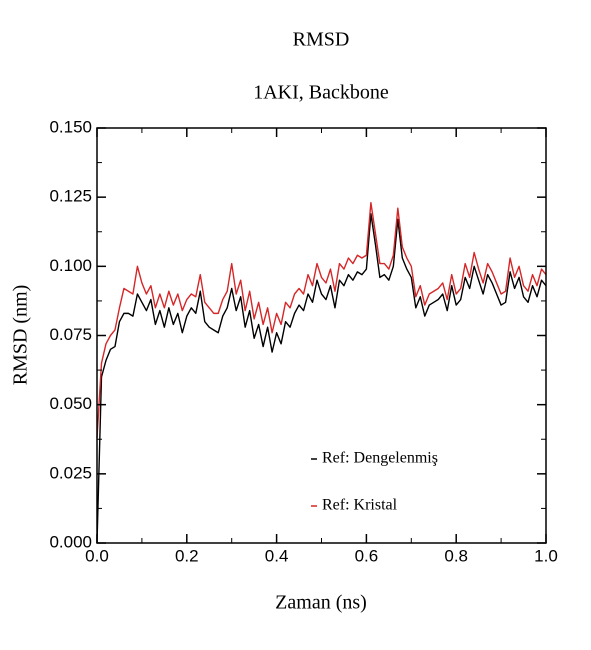  I want to click on y-tick-label: 0.025, so click(70, 472).